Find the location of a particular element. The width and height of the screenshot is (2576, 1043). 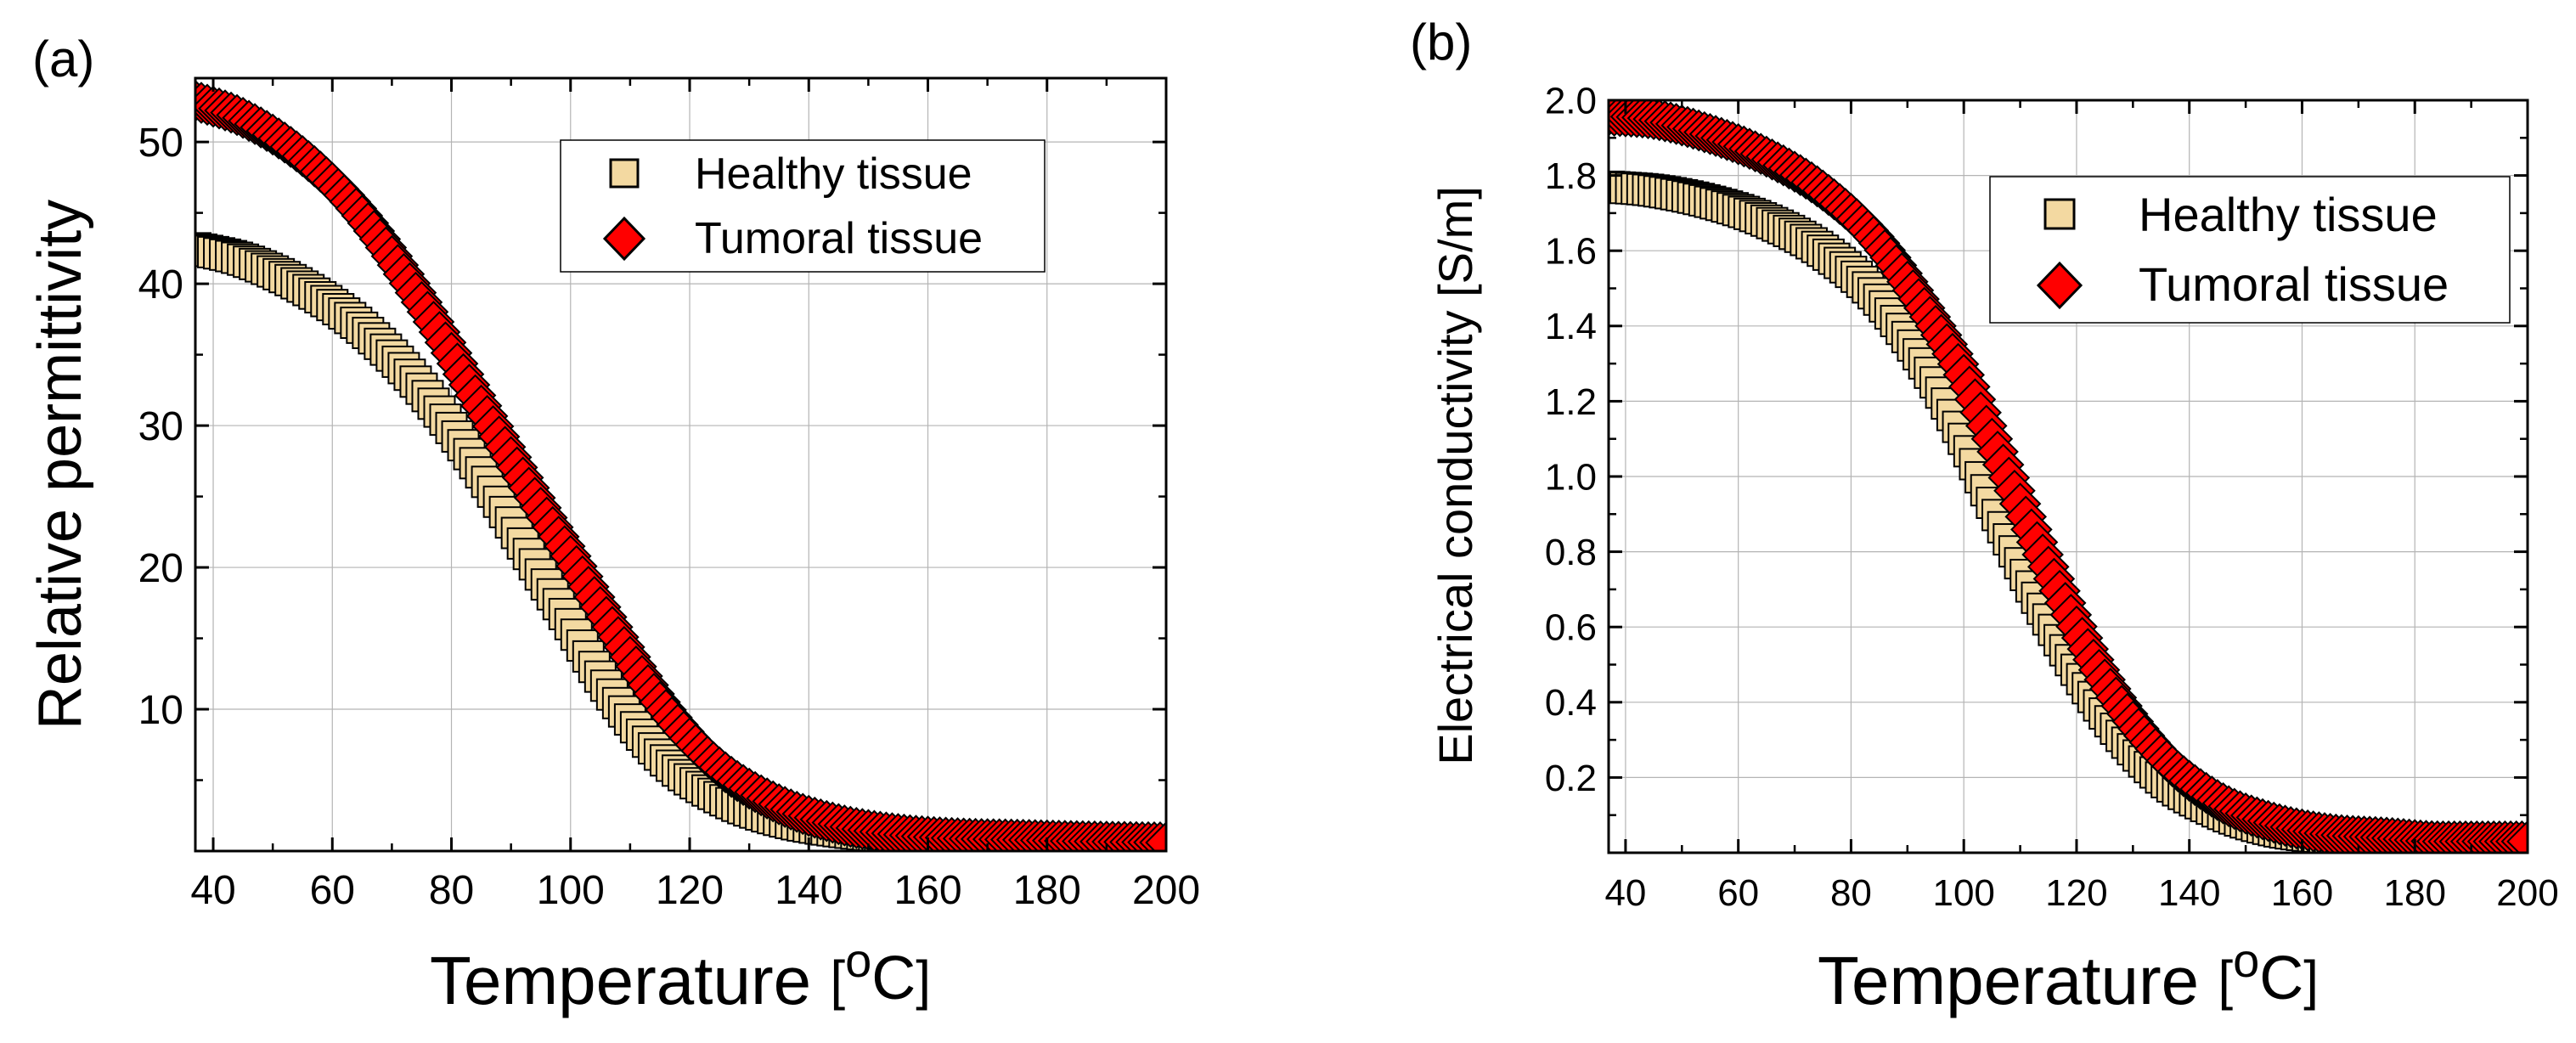

y-tick-label: 1.0 is located at coordinates (1571, 477).